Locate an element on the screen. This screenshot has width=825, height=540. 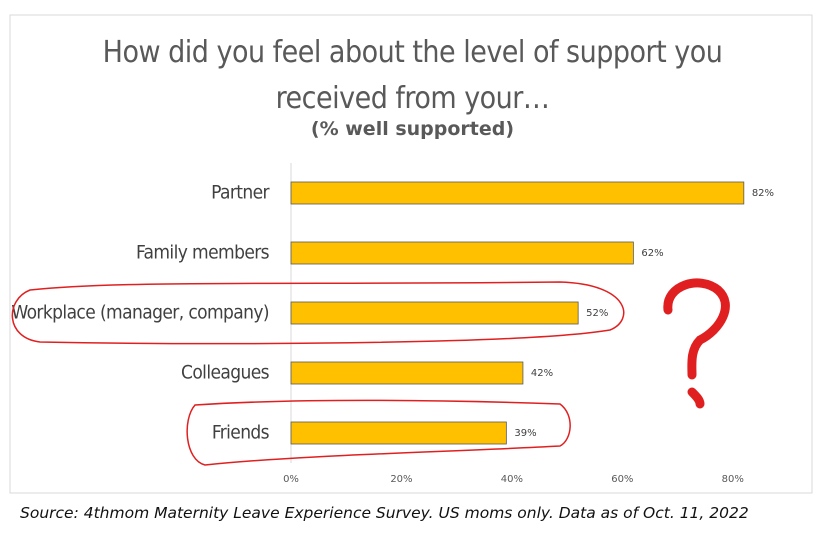
chart-subtitle: (% well supported) is located at coordinates (412, 129).